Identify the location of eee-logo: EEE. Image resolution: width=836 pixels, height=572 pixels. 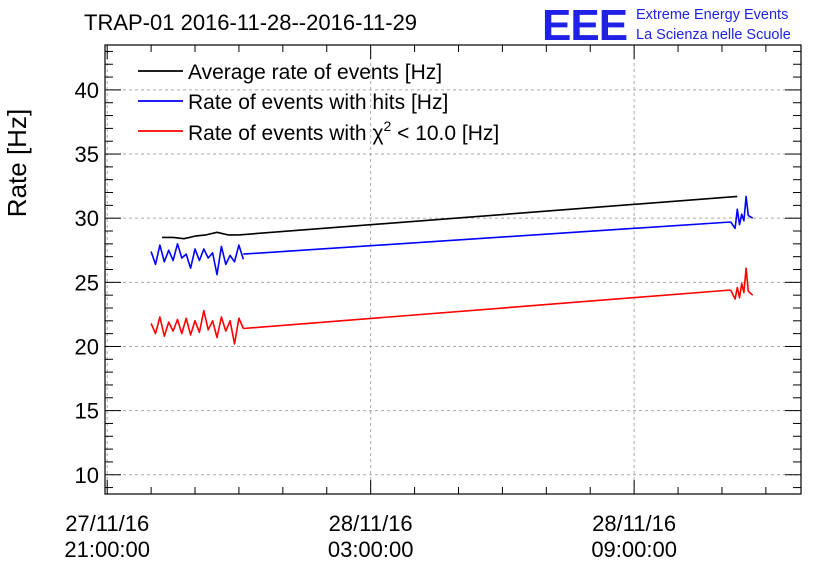
(584, 25).